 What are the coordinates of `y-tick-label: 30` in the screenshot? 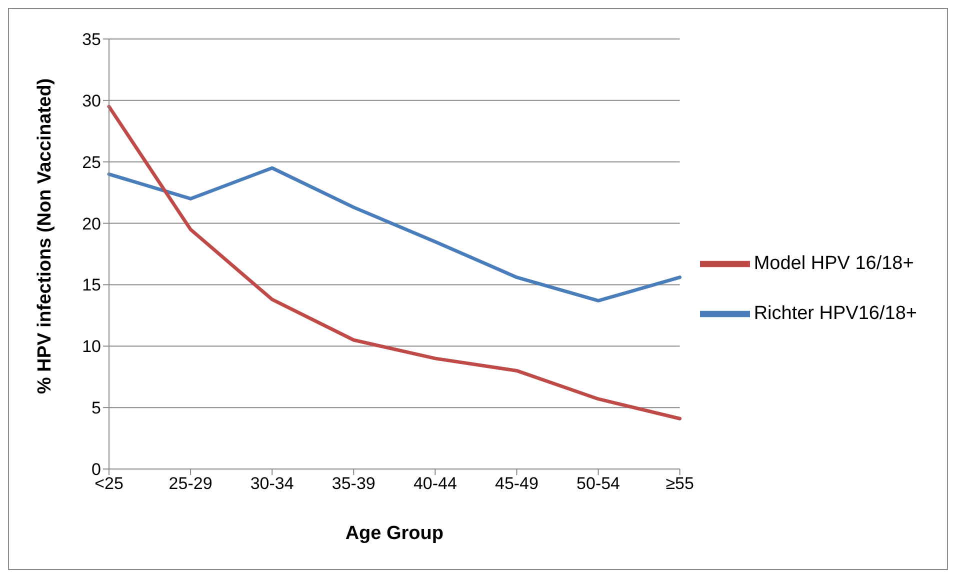 It's located at (91, 100).